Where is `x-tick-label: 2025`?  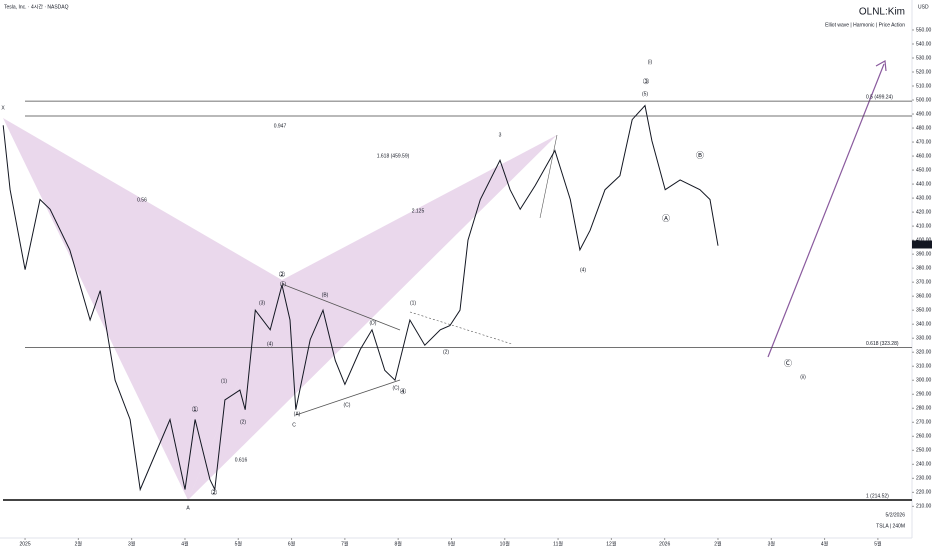
x-tick-label: 2025 is located at coordinates (24, 544).